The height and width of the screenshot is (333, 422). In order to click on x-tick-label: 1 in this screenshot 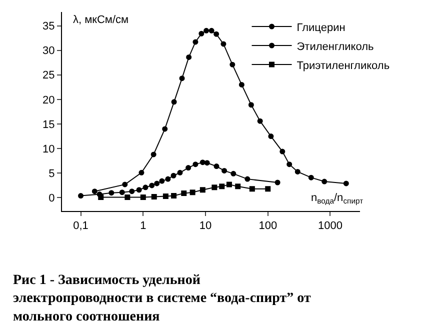, I will do `click(143, 226)`.